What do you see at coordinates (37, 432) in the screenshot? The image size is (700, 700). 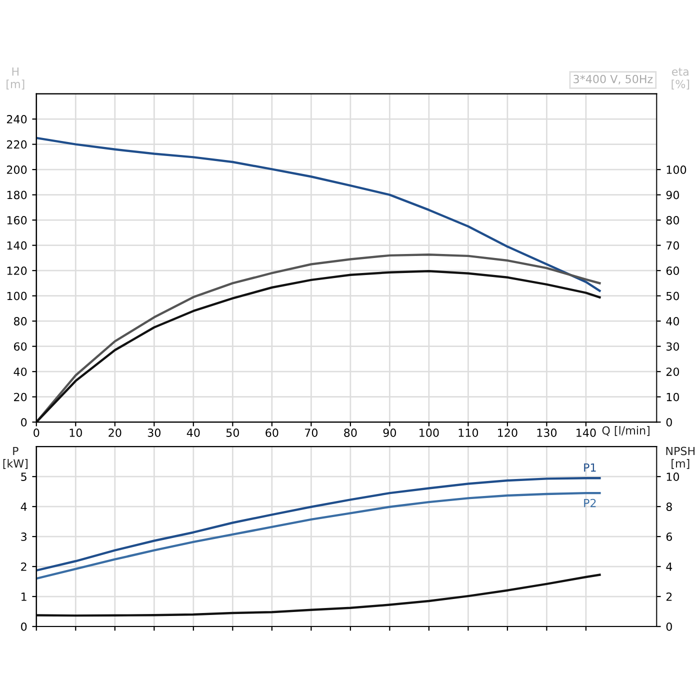 I see `x-tick-label: 0` at bounding box center [37, 432].